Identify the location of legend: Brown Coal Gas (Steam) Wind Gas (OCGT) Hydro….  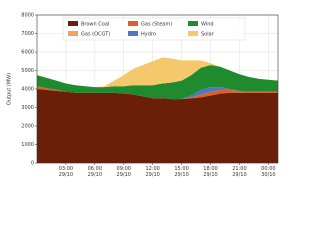
(154, 29).